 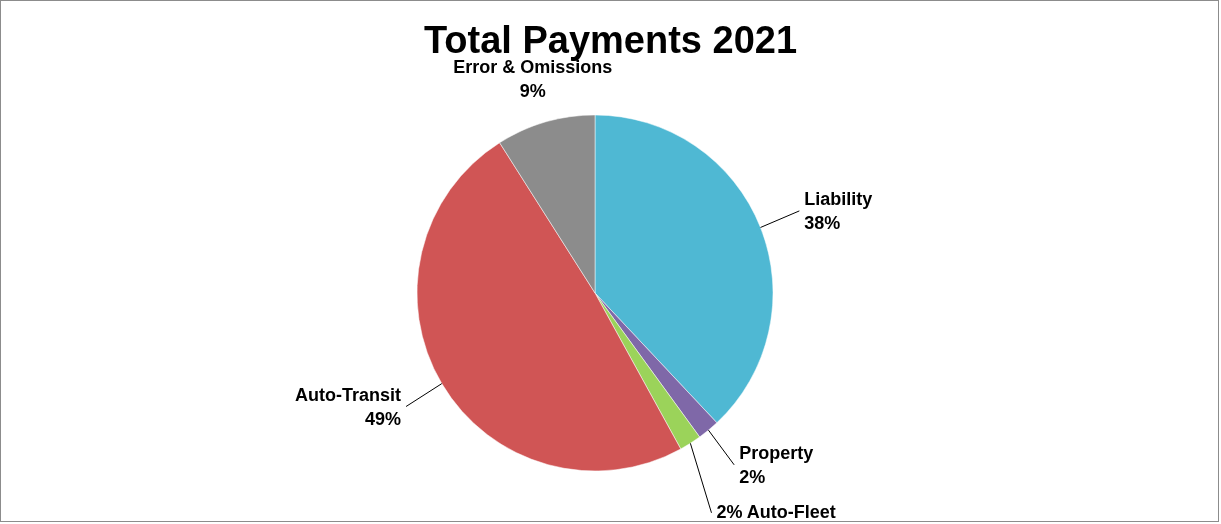 I want to click on slice-label: Property, so click(x=776, y=452).